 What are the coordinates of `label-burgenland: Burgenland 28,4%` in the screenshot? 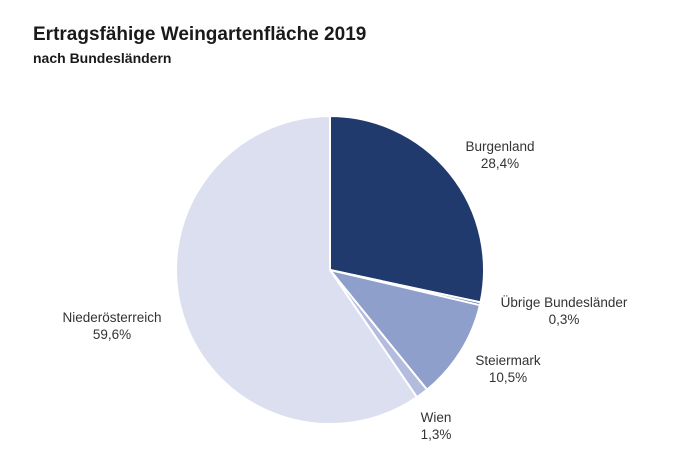 It's located at (500, 155).